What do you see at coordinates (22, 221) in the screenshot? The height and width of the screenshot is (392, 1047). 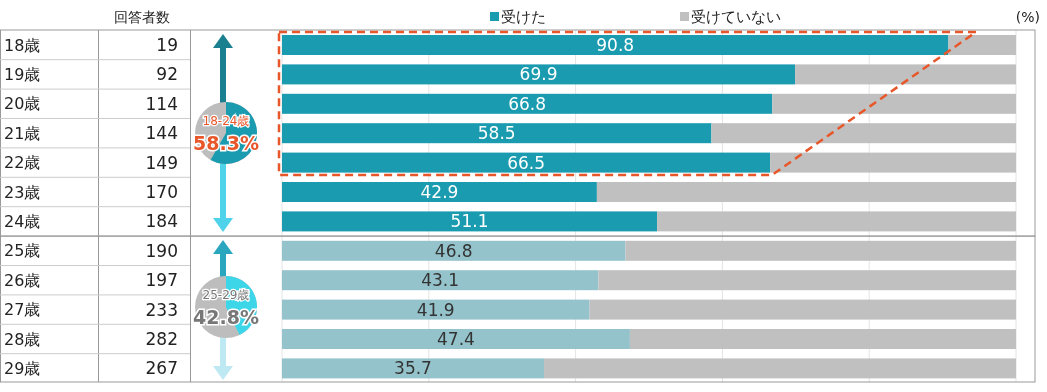 I see `y-tick-label: 24歳` at bounding box center [22, 221].